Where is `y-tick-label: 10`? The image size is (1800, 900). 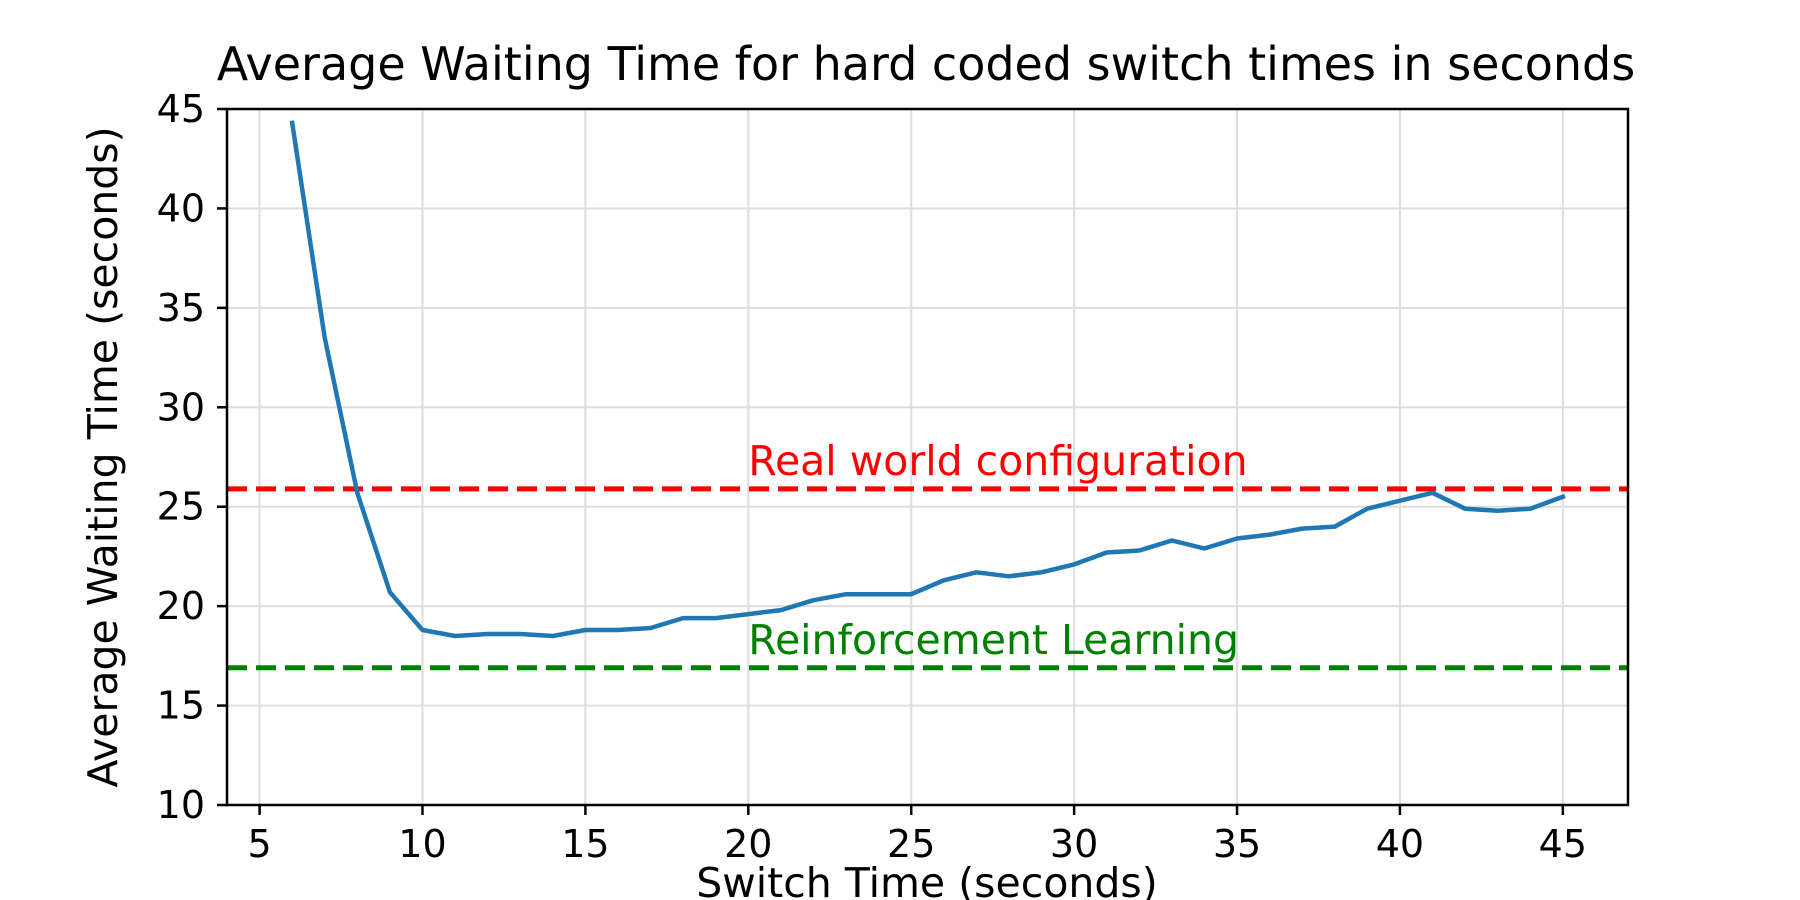 y-tick-label: 10 is located at coordinates (181, 805).